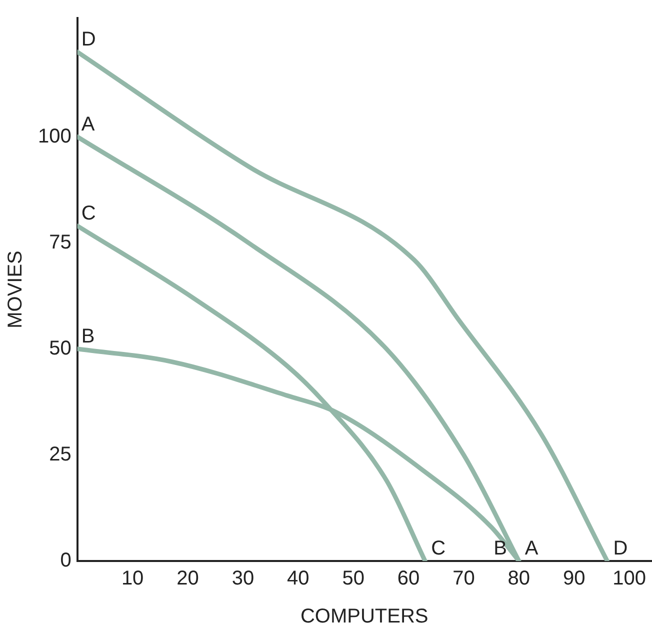 Image resolution: width=652 pixels, height=637 pixels. Describe the element at coordinates (364, 617) in the screenshot. I see `x-axis-title: COMPUTERS` at that location.